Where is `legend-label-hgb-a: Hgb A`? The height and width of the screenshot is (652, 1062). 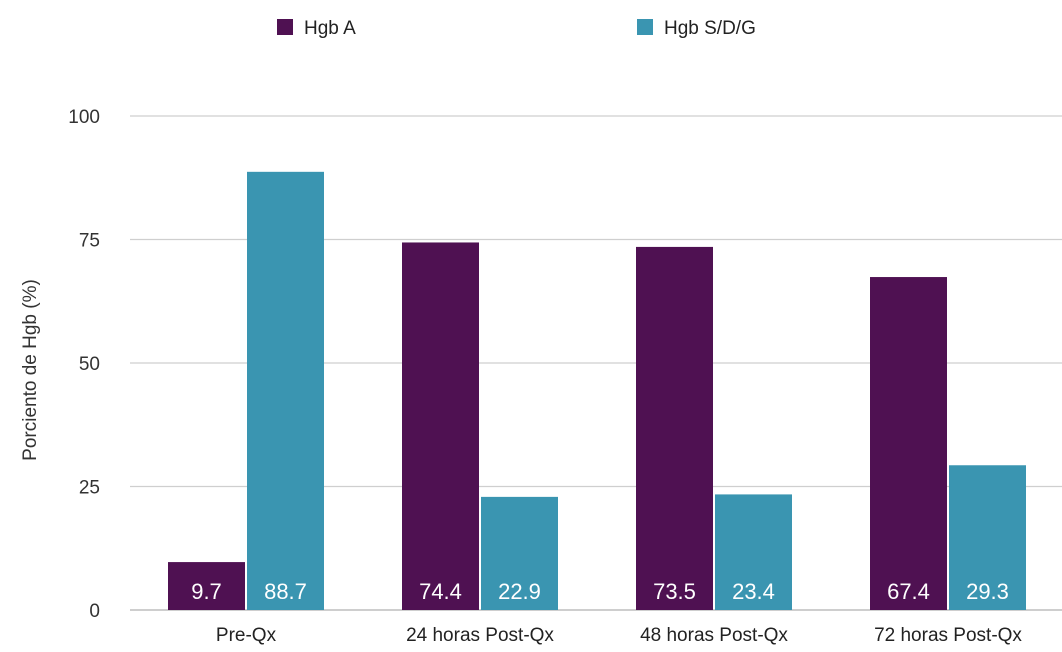
legend-label-hgb-a: Hgb A is located at coordinates (330, 28).